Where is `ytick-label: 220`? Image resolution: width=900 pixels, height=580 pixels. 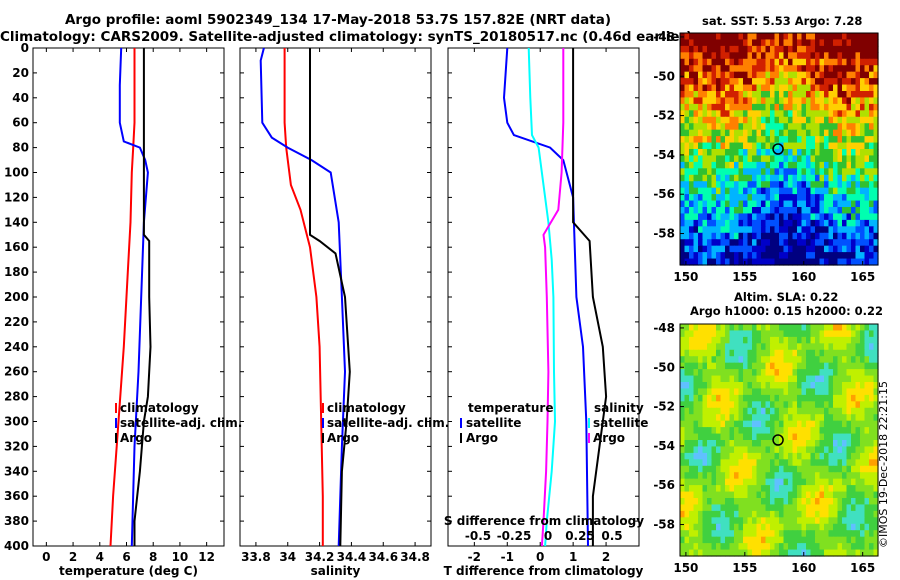 ytick-label: 220 is located at coordinates (16, 322).